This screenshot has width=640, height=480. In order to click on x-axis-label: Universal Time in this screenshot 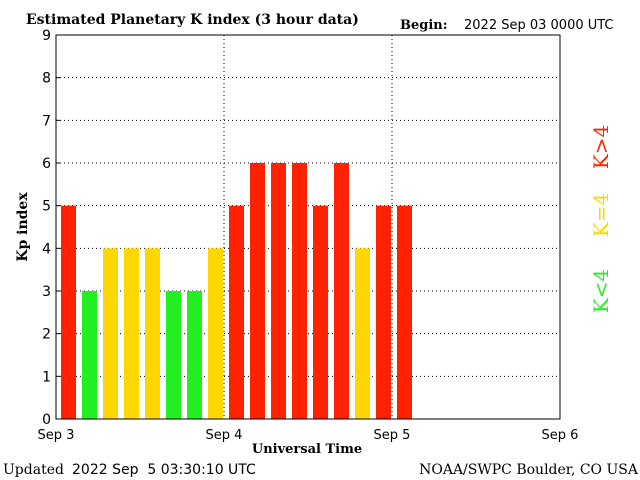, I will do `click(307, 449)`.